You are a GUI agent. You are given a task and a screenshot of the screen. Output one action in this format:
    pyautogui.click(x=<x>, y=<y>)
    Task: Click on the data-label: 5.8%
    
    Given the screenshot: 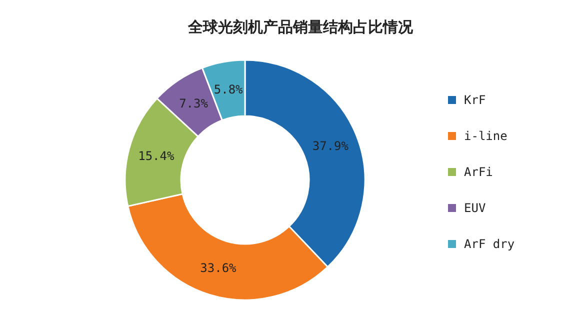 What is the action you would take?
    pyautogui.click(x=229, y=89)
    